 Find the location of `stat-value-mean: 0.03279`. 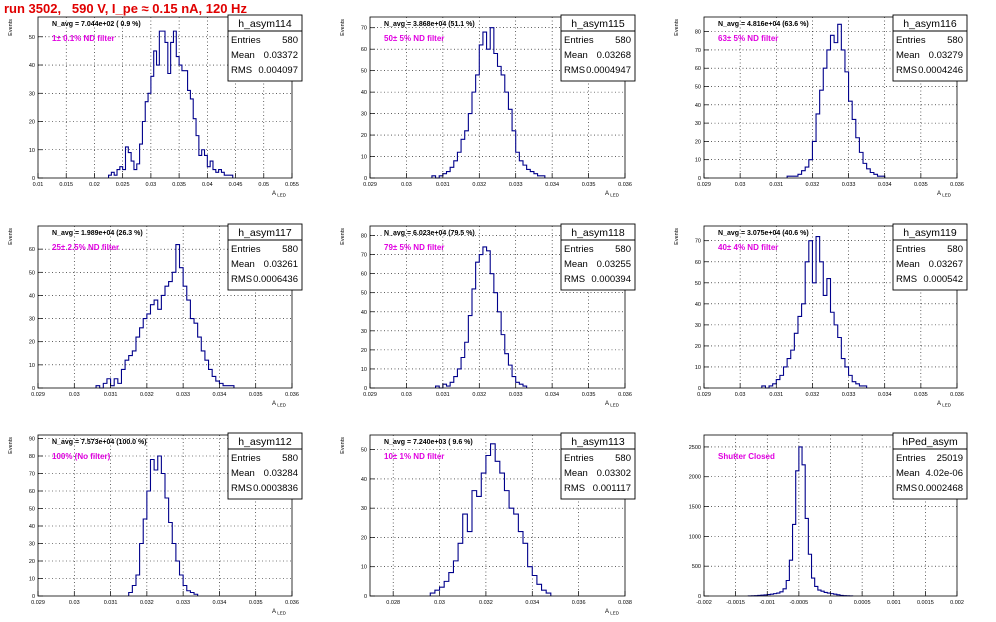

stat-value-mean: 0.03279 is located at coordinates (946, 55).